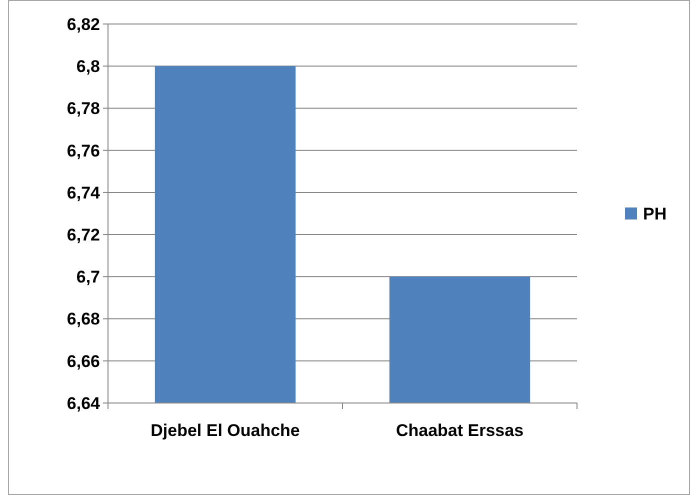  What do you see at coordinates (83, 192) in the screenshot?
I see `y-tick-label: 6,74` at bounding box center [83, 192].